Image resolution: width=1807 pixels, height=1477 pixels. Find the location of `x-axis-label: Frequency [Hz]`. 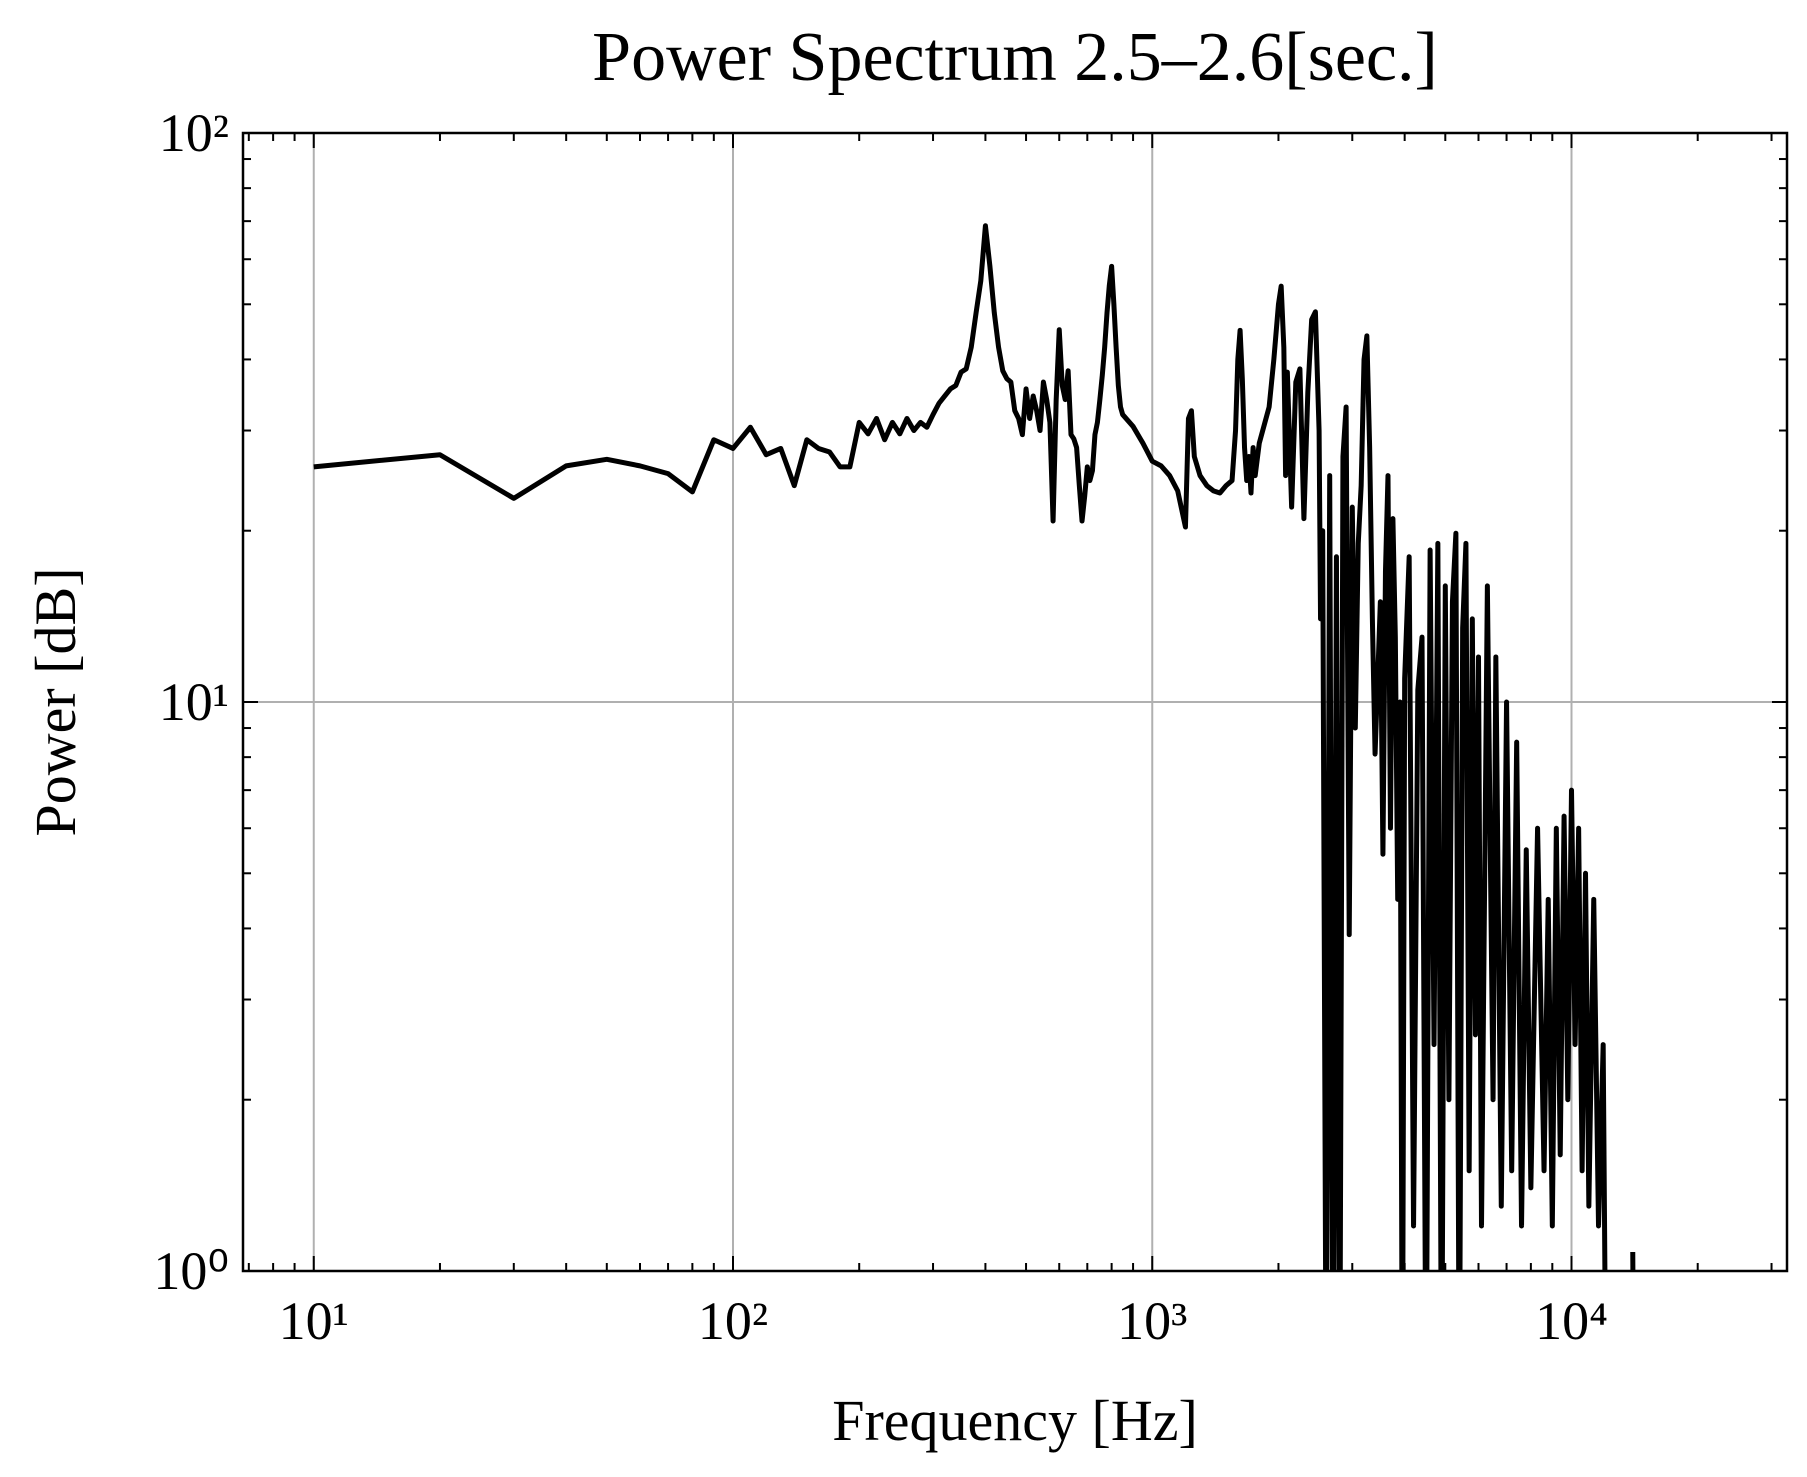

x-axis-label: Frequency [Hz] is located at coordinates (1015, 1420).